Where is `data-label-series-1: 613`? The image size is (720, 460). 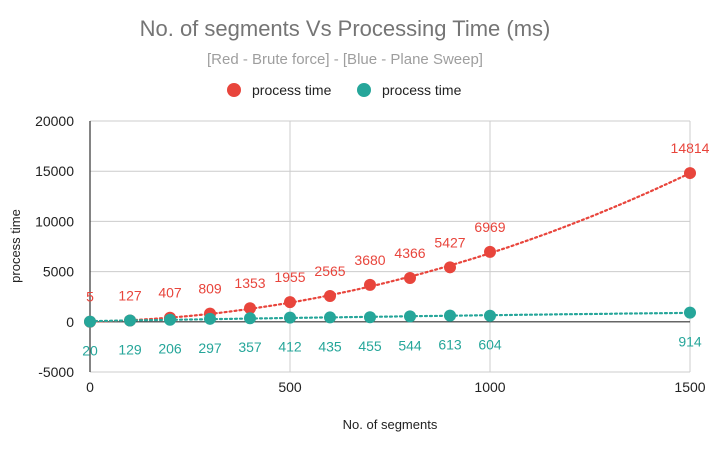 data-label-series-1: 613 is located at coordinates (450, 345).